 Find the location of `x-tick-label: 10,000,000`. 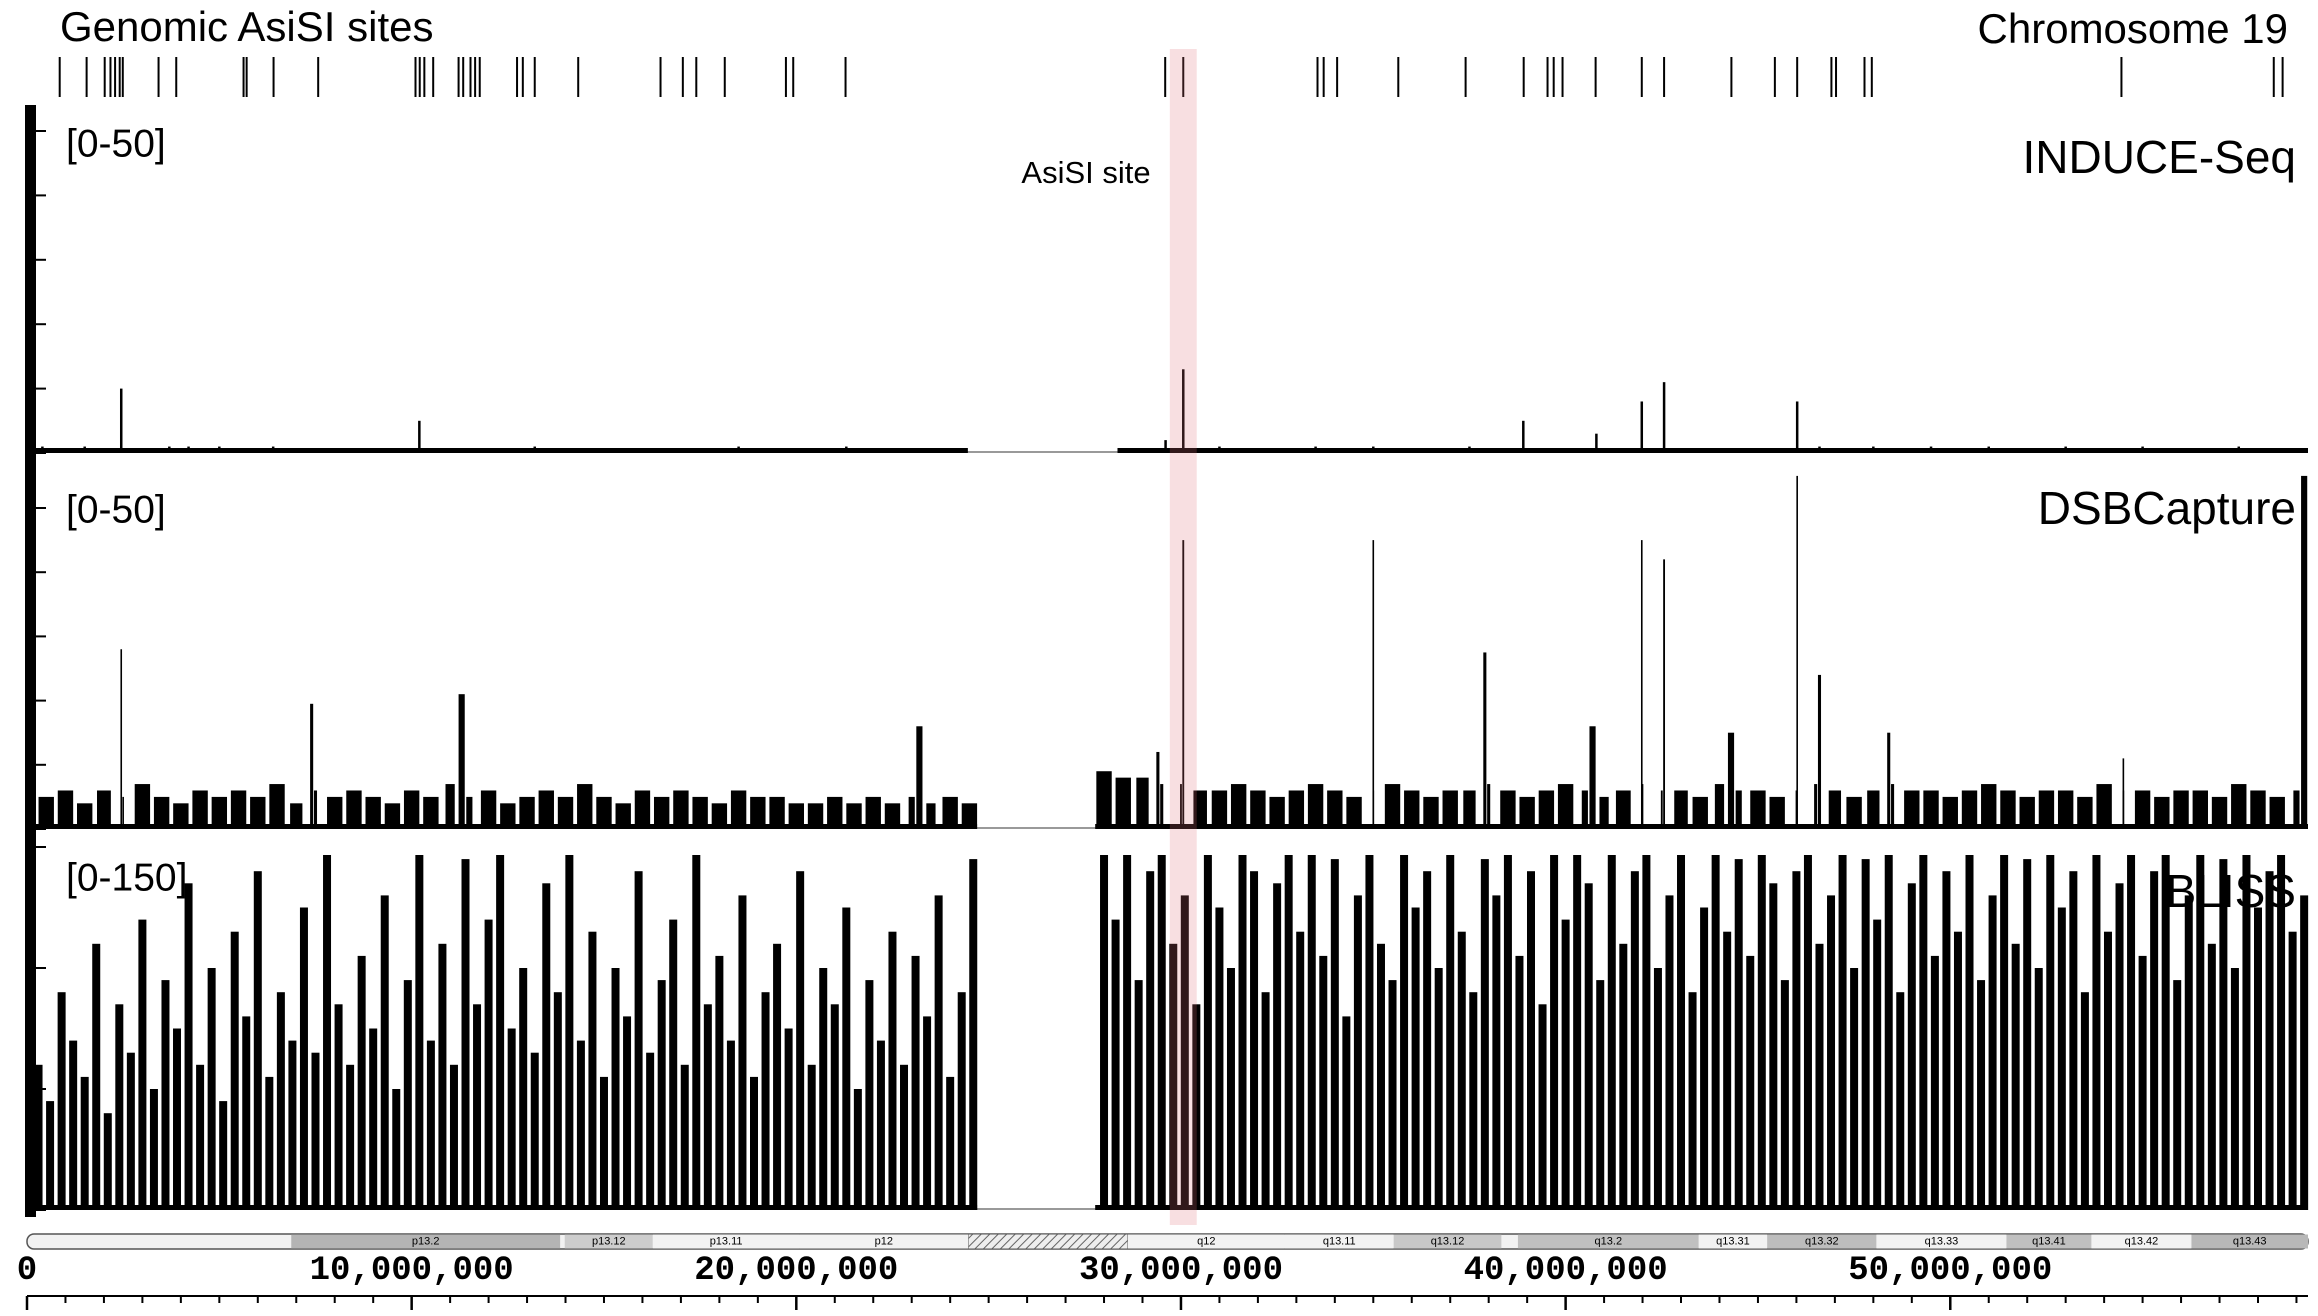

x-tick-label: 10,000,000 is located at coordinates (412, 1271).